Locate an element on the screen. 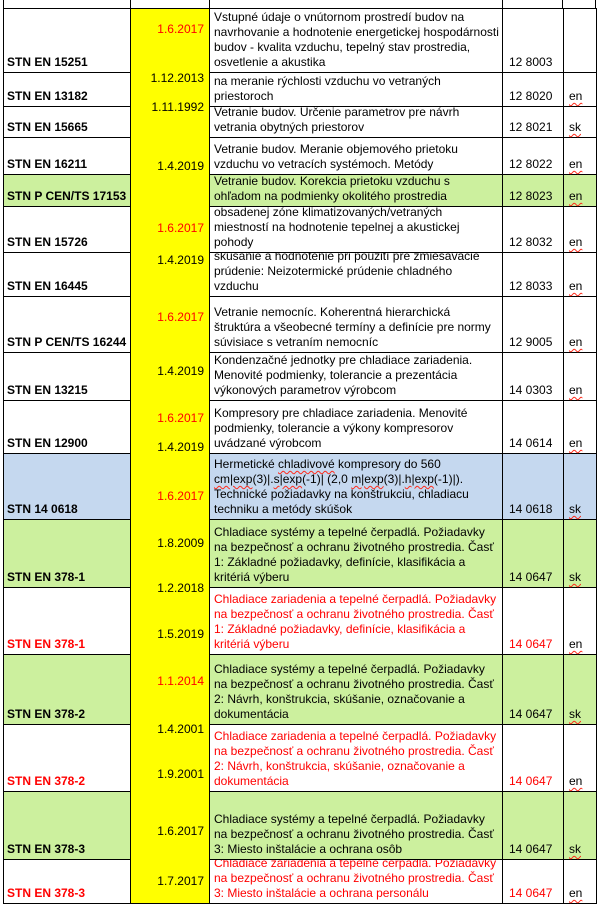  standard-cell-text: STN EN 13182 is located at coordinates (47, 96).